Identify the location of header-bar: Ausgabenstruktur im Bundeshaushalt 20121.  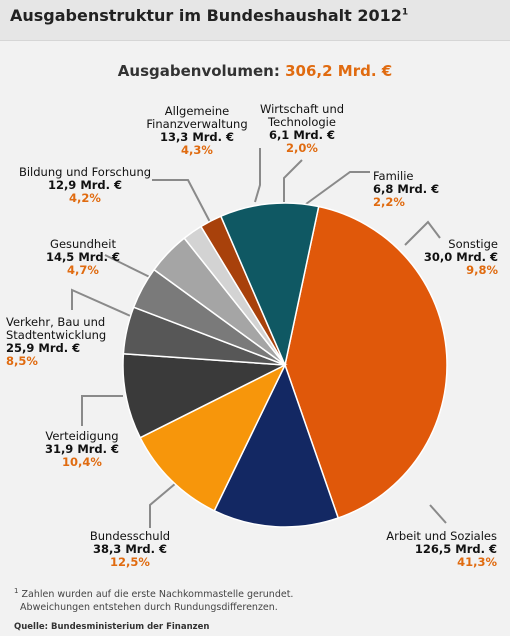
(255, 20).